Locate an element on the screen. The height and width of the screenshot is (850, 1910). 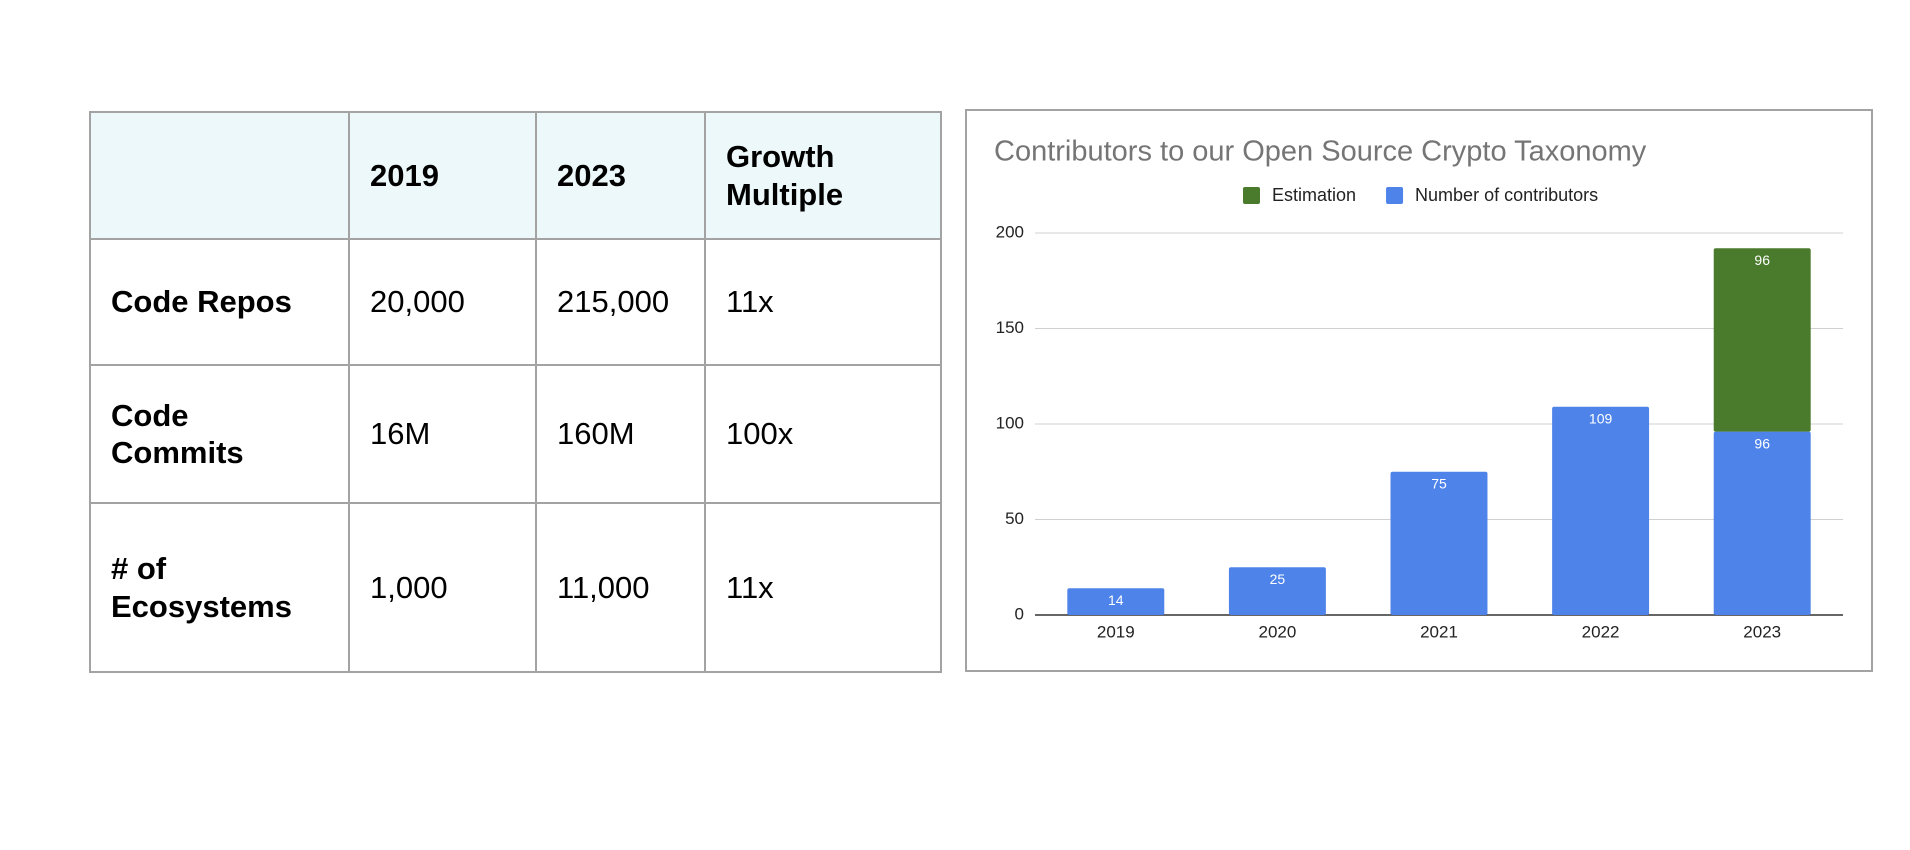
x-tick-label: 2021 is located at coordinates (1439, 631).